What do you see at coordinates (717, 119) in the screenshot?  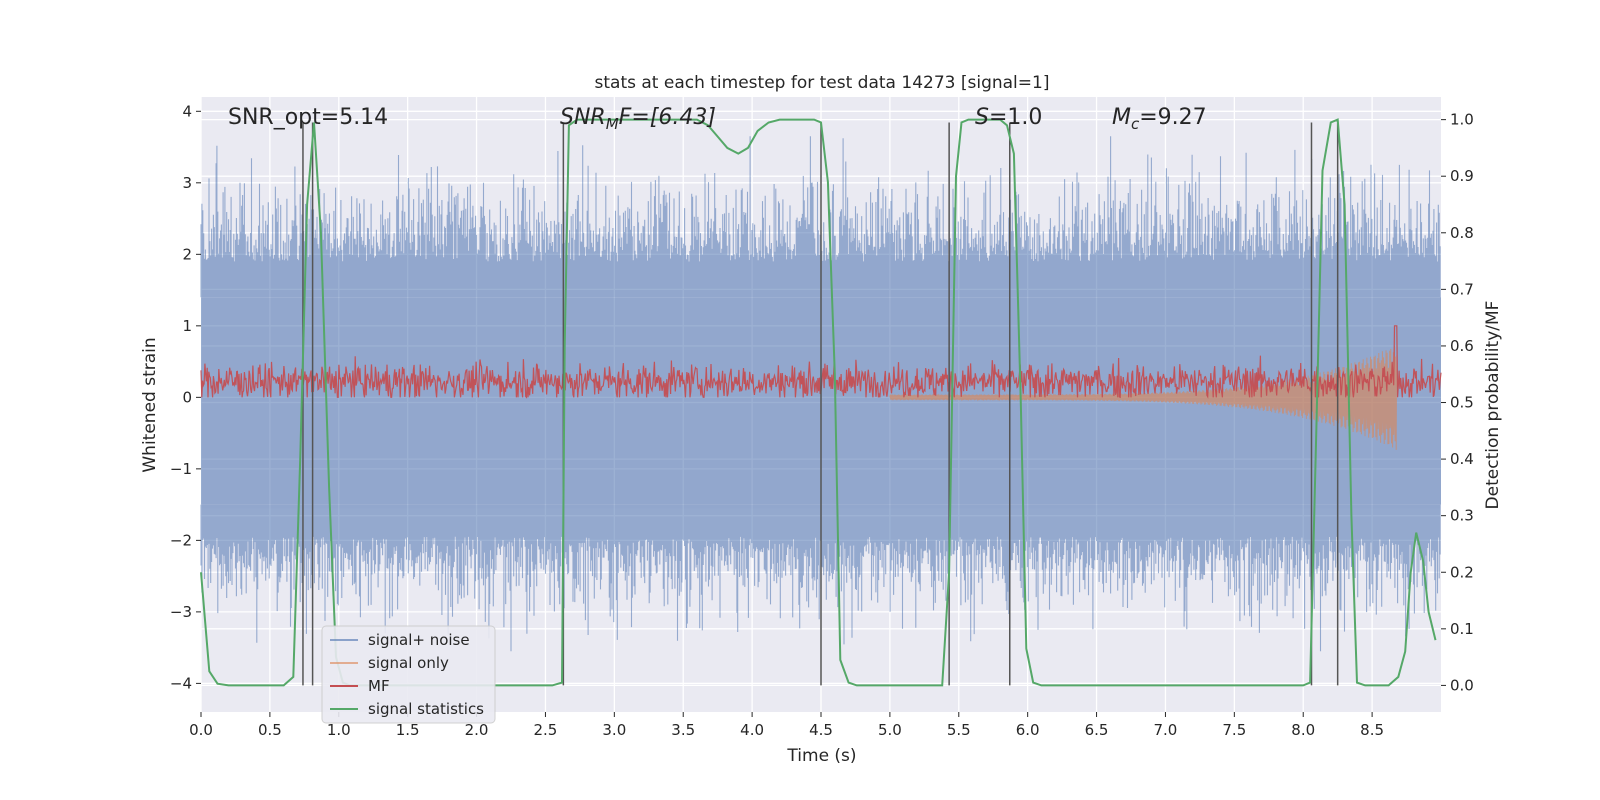 I see `annotations: SNR_opt=5.14 SNRMF=[6.43] S=1.0 Mc=9.27` at bounding box center [717, 119].